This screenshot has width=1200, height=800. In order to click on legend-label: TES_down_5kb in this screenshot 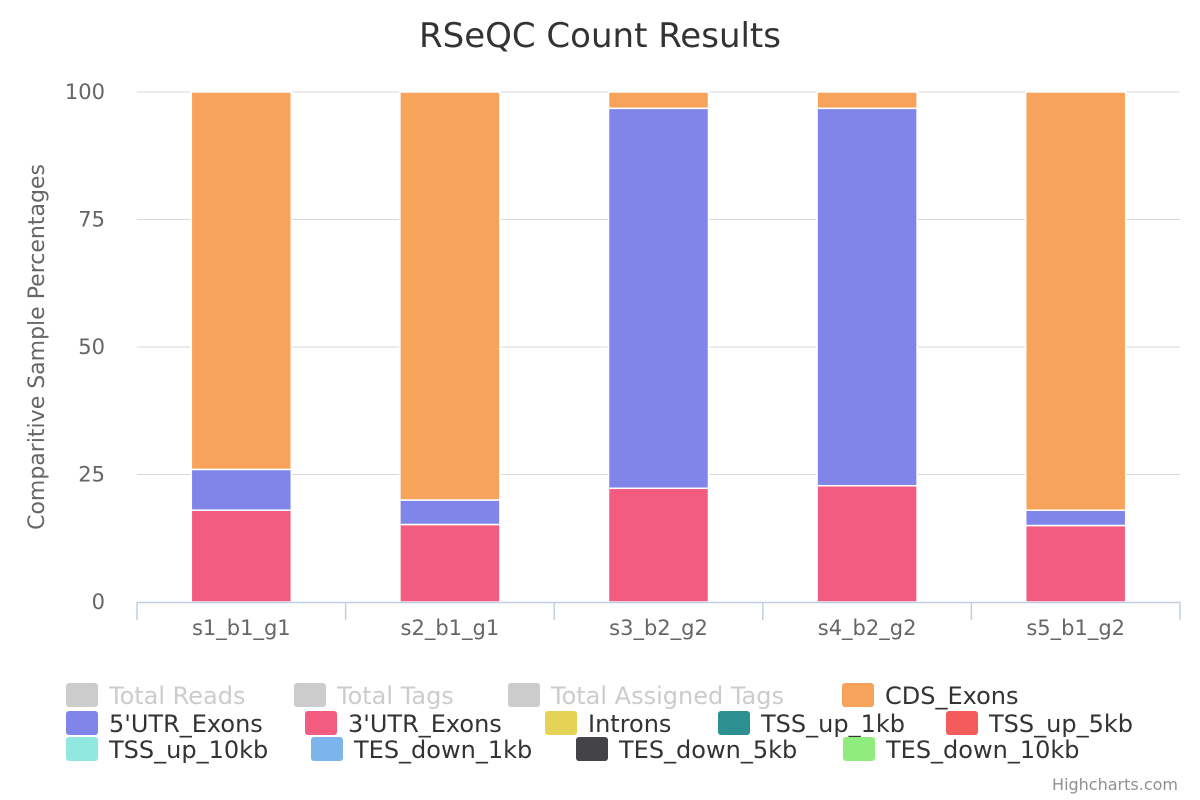, I will do `click(707, 750)`.